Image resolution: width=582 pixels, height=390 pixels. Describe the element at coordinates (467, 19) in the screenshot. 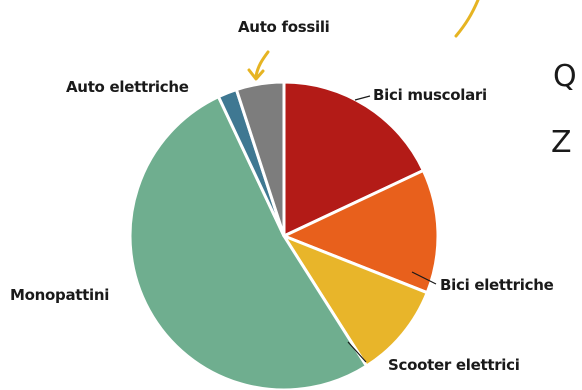

I see `arrow-top-icon` at that location.